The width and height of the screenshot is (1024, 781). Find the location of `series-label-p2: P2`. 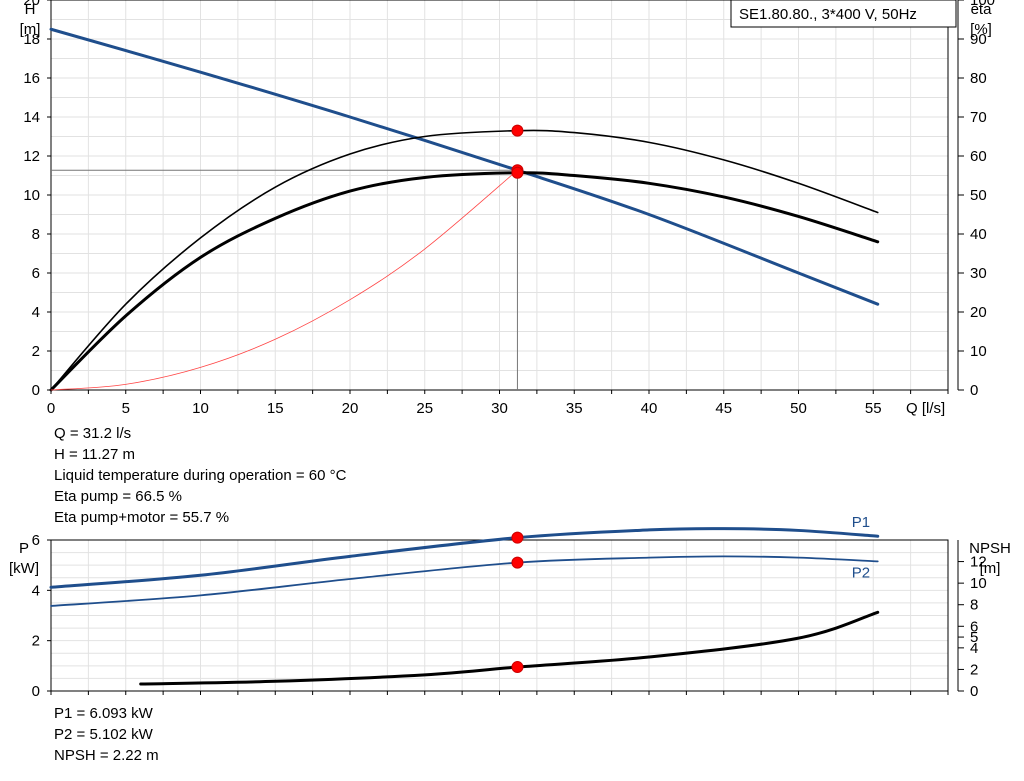

series-label-p2: P2 is located at coordinates (861, 572).